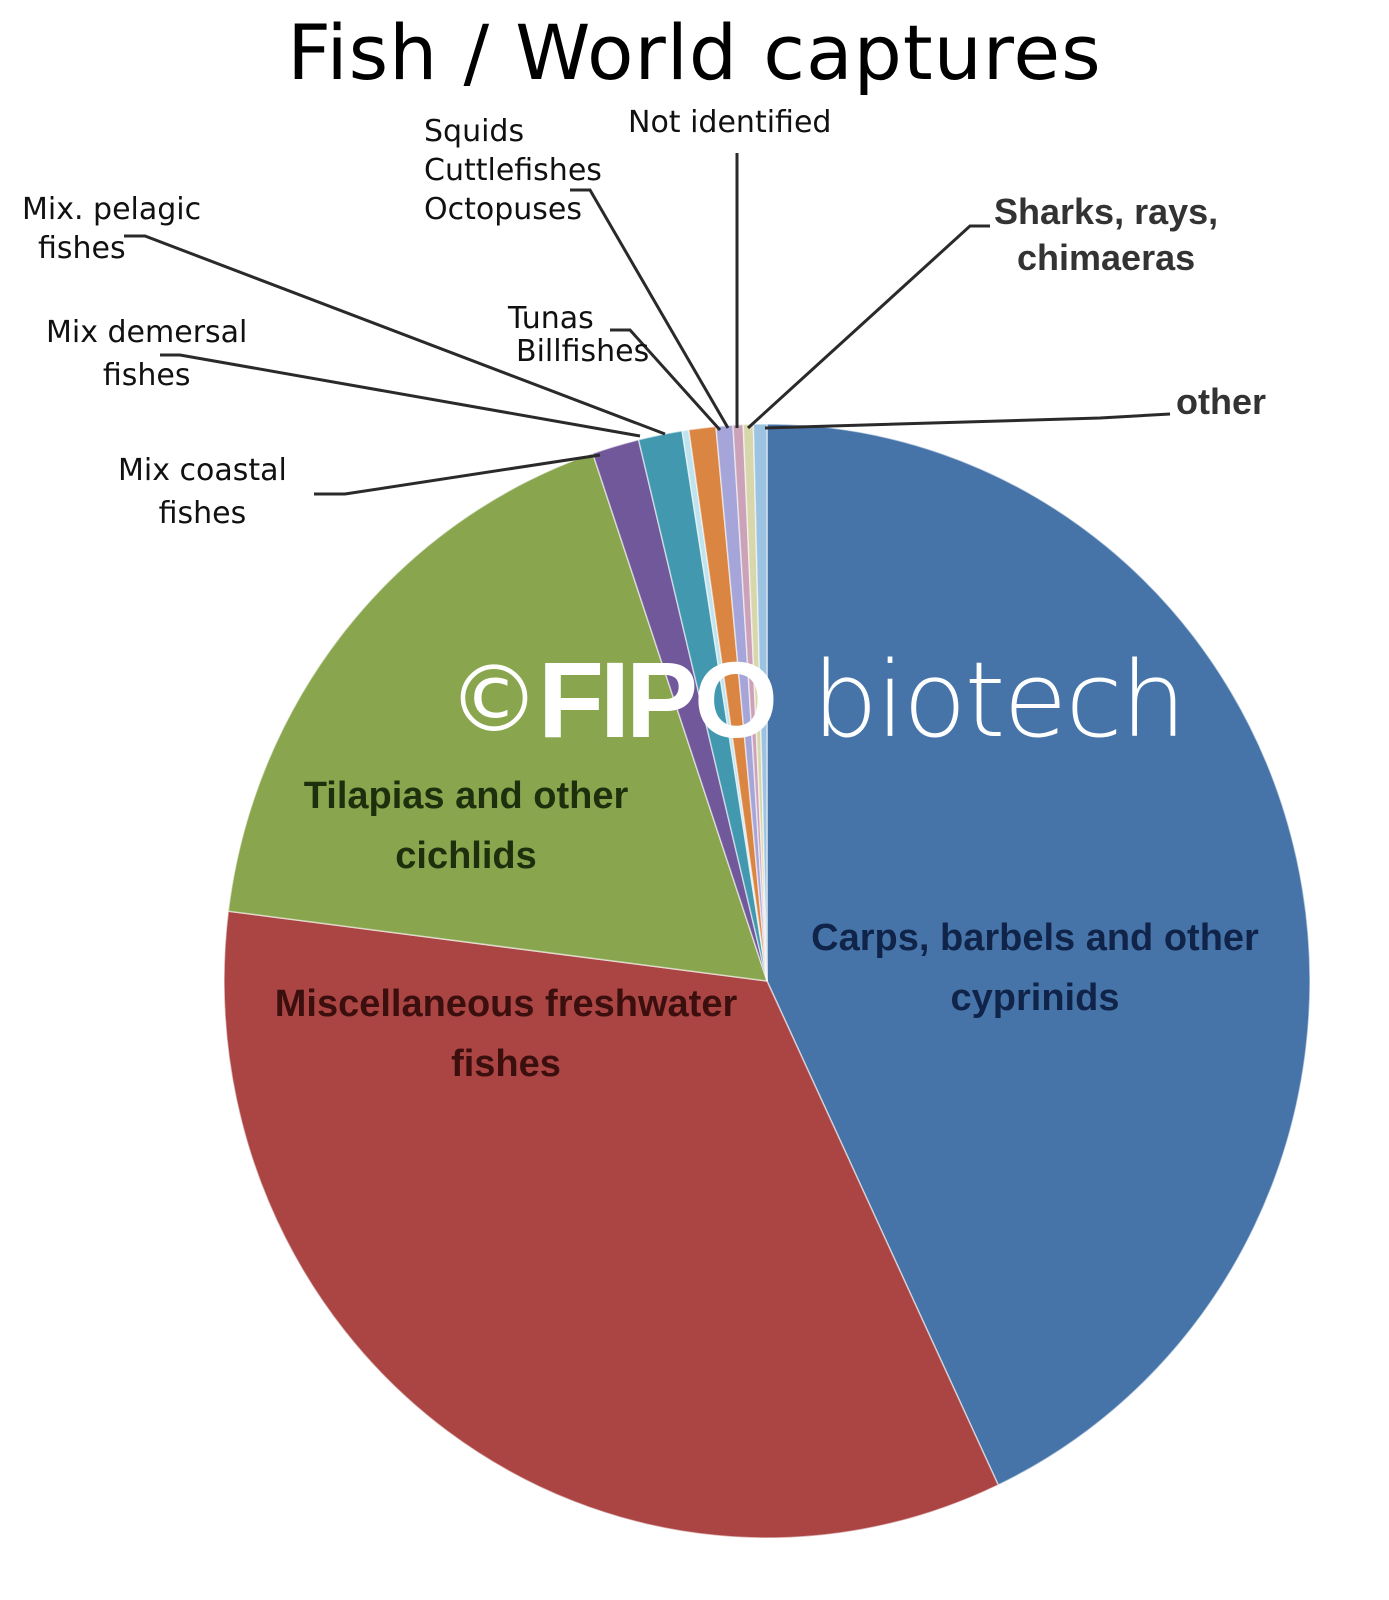 Image resolution: width=1389 pixels, height=1600 pixels. What do you see at coordinates (868, 327) in the screenshot?
I see `leader-sharks` at bounding box center [868, 327].